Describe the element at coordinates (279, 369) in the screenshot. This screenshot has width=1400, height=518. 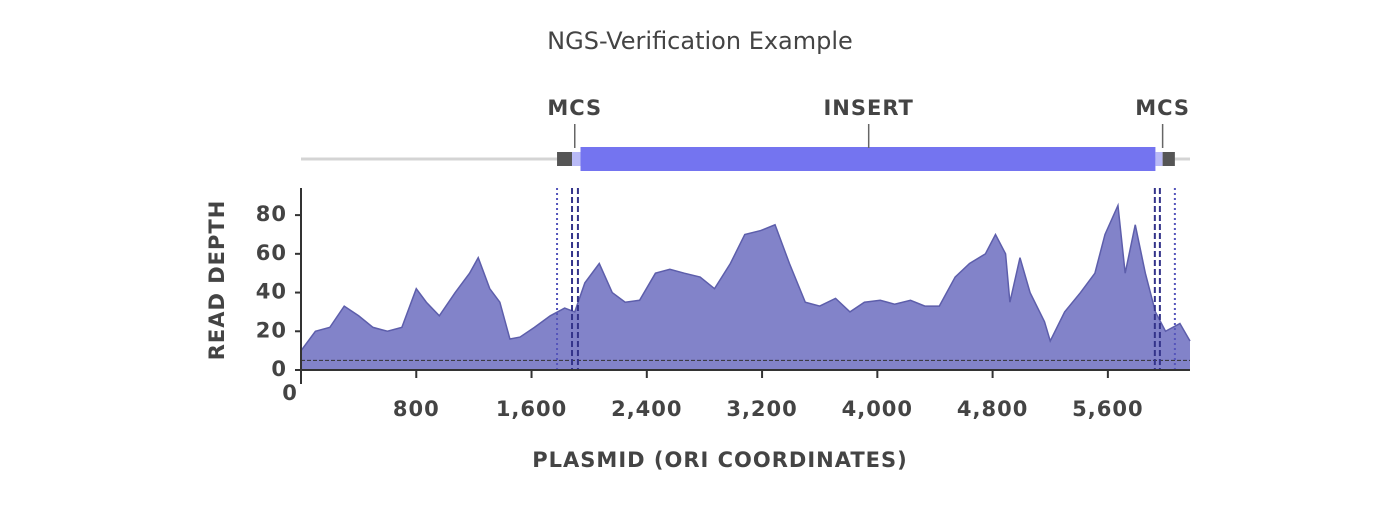
I see `y-tick-label: 0` at that location.